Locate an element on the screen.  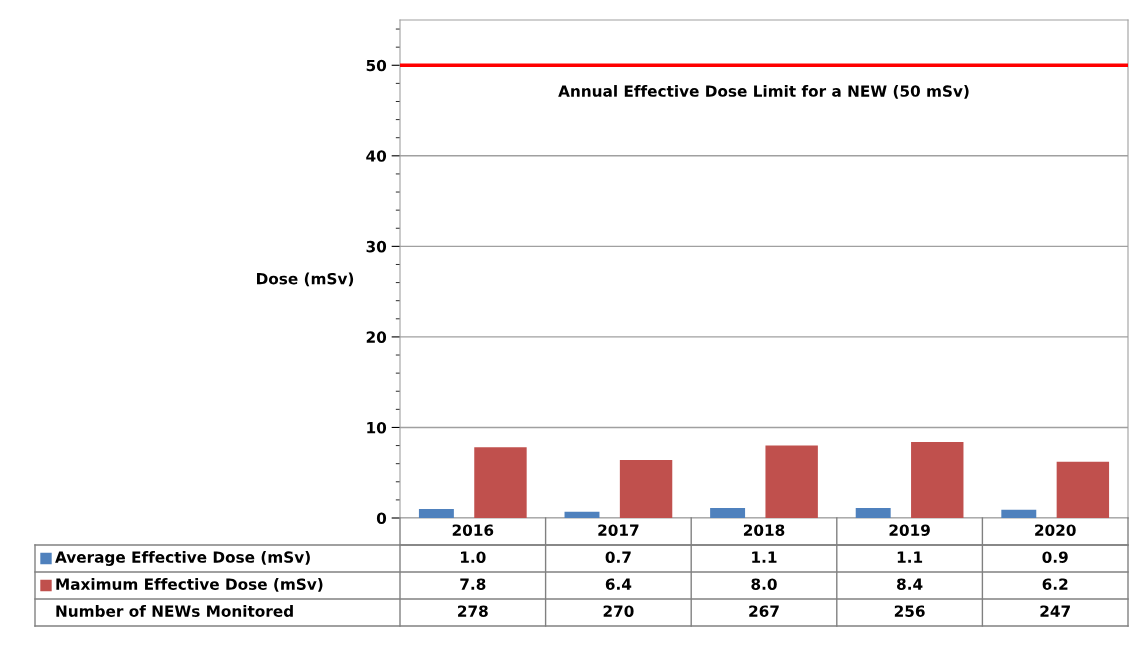
y-tick-label: 20 is located at coordinates (376, 337).